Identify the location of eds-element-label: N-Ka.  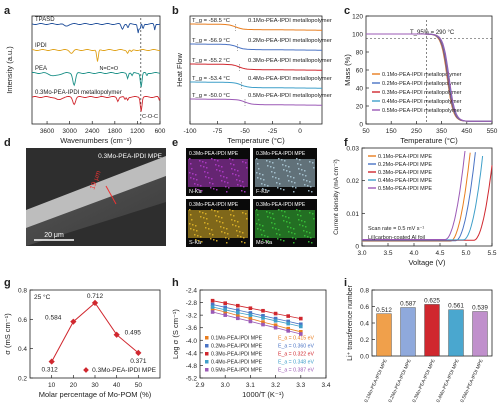
(195, 192).